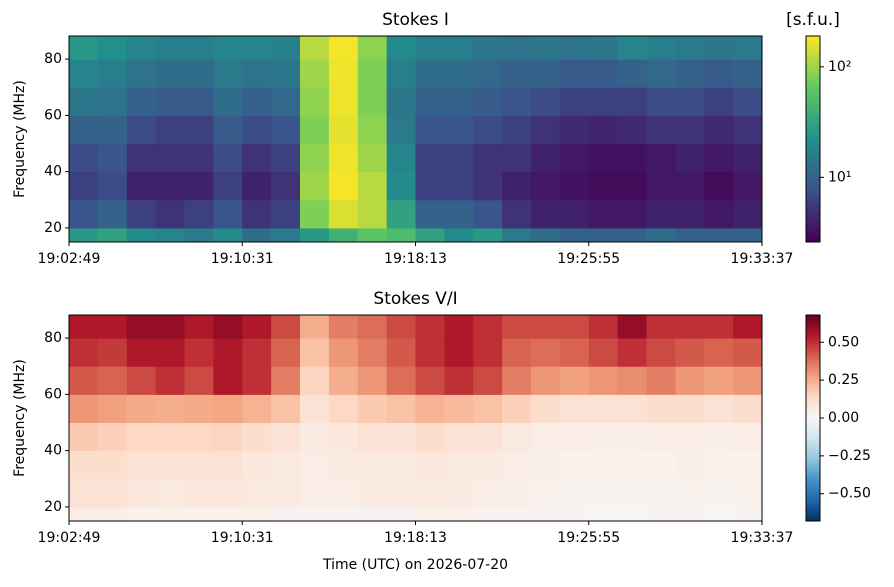 Image resolution: width=894 pixels, height=587 pixels. What do you see at coordinates (53, 59) in the screenshot?
I see `y-tick-label: 80` at bounding box center [53, 59].